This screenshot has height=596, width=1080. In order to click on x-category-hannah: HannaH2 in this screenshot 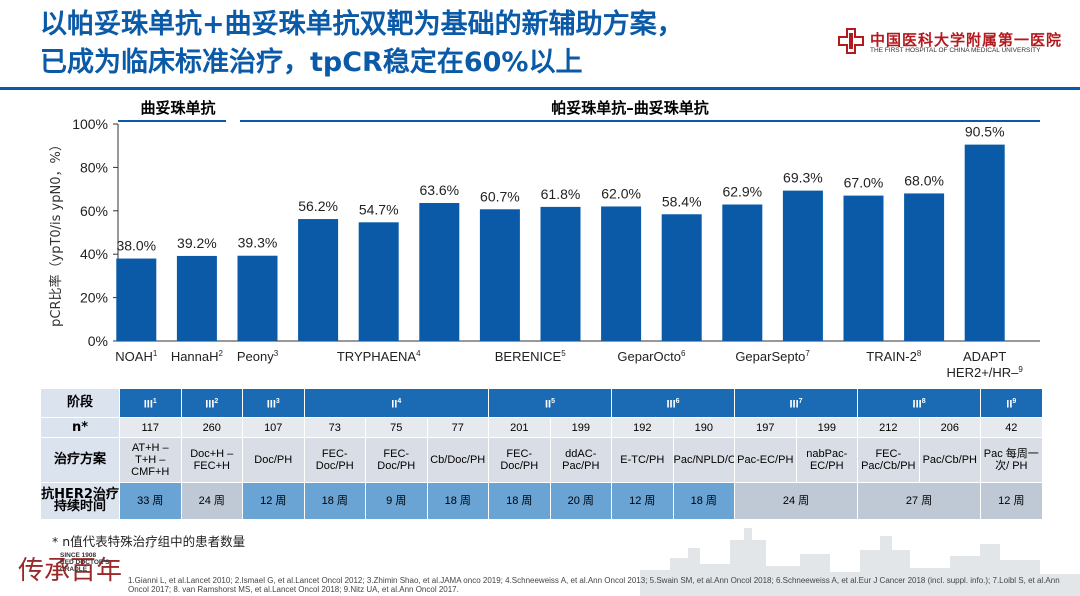, I will do `click(197, 356)`.